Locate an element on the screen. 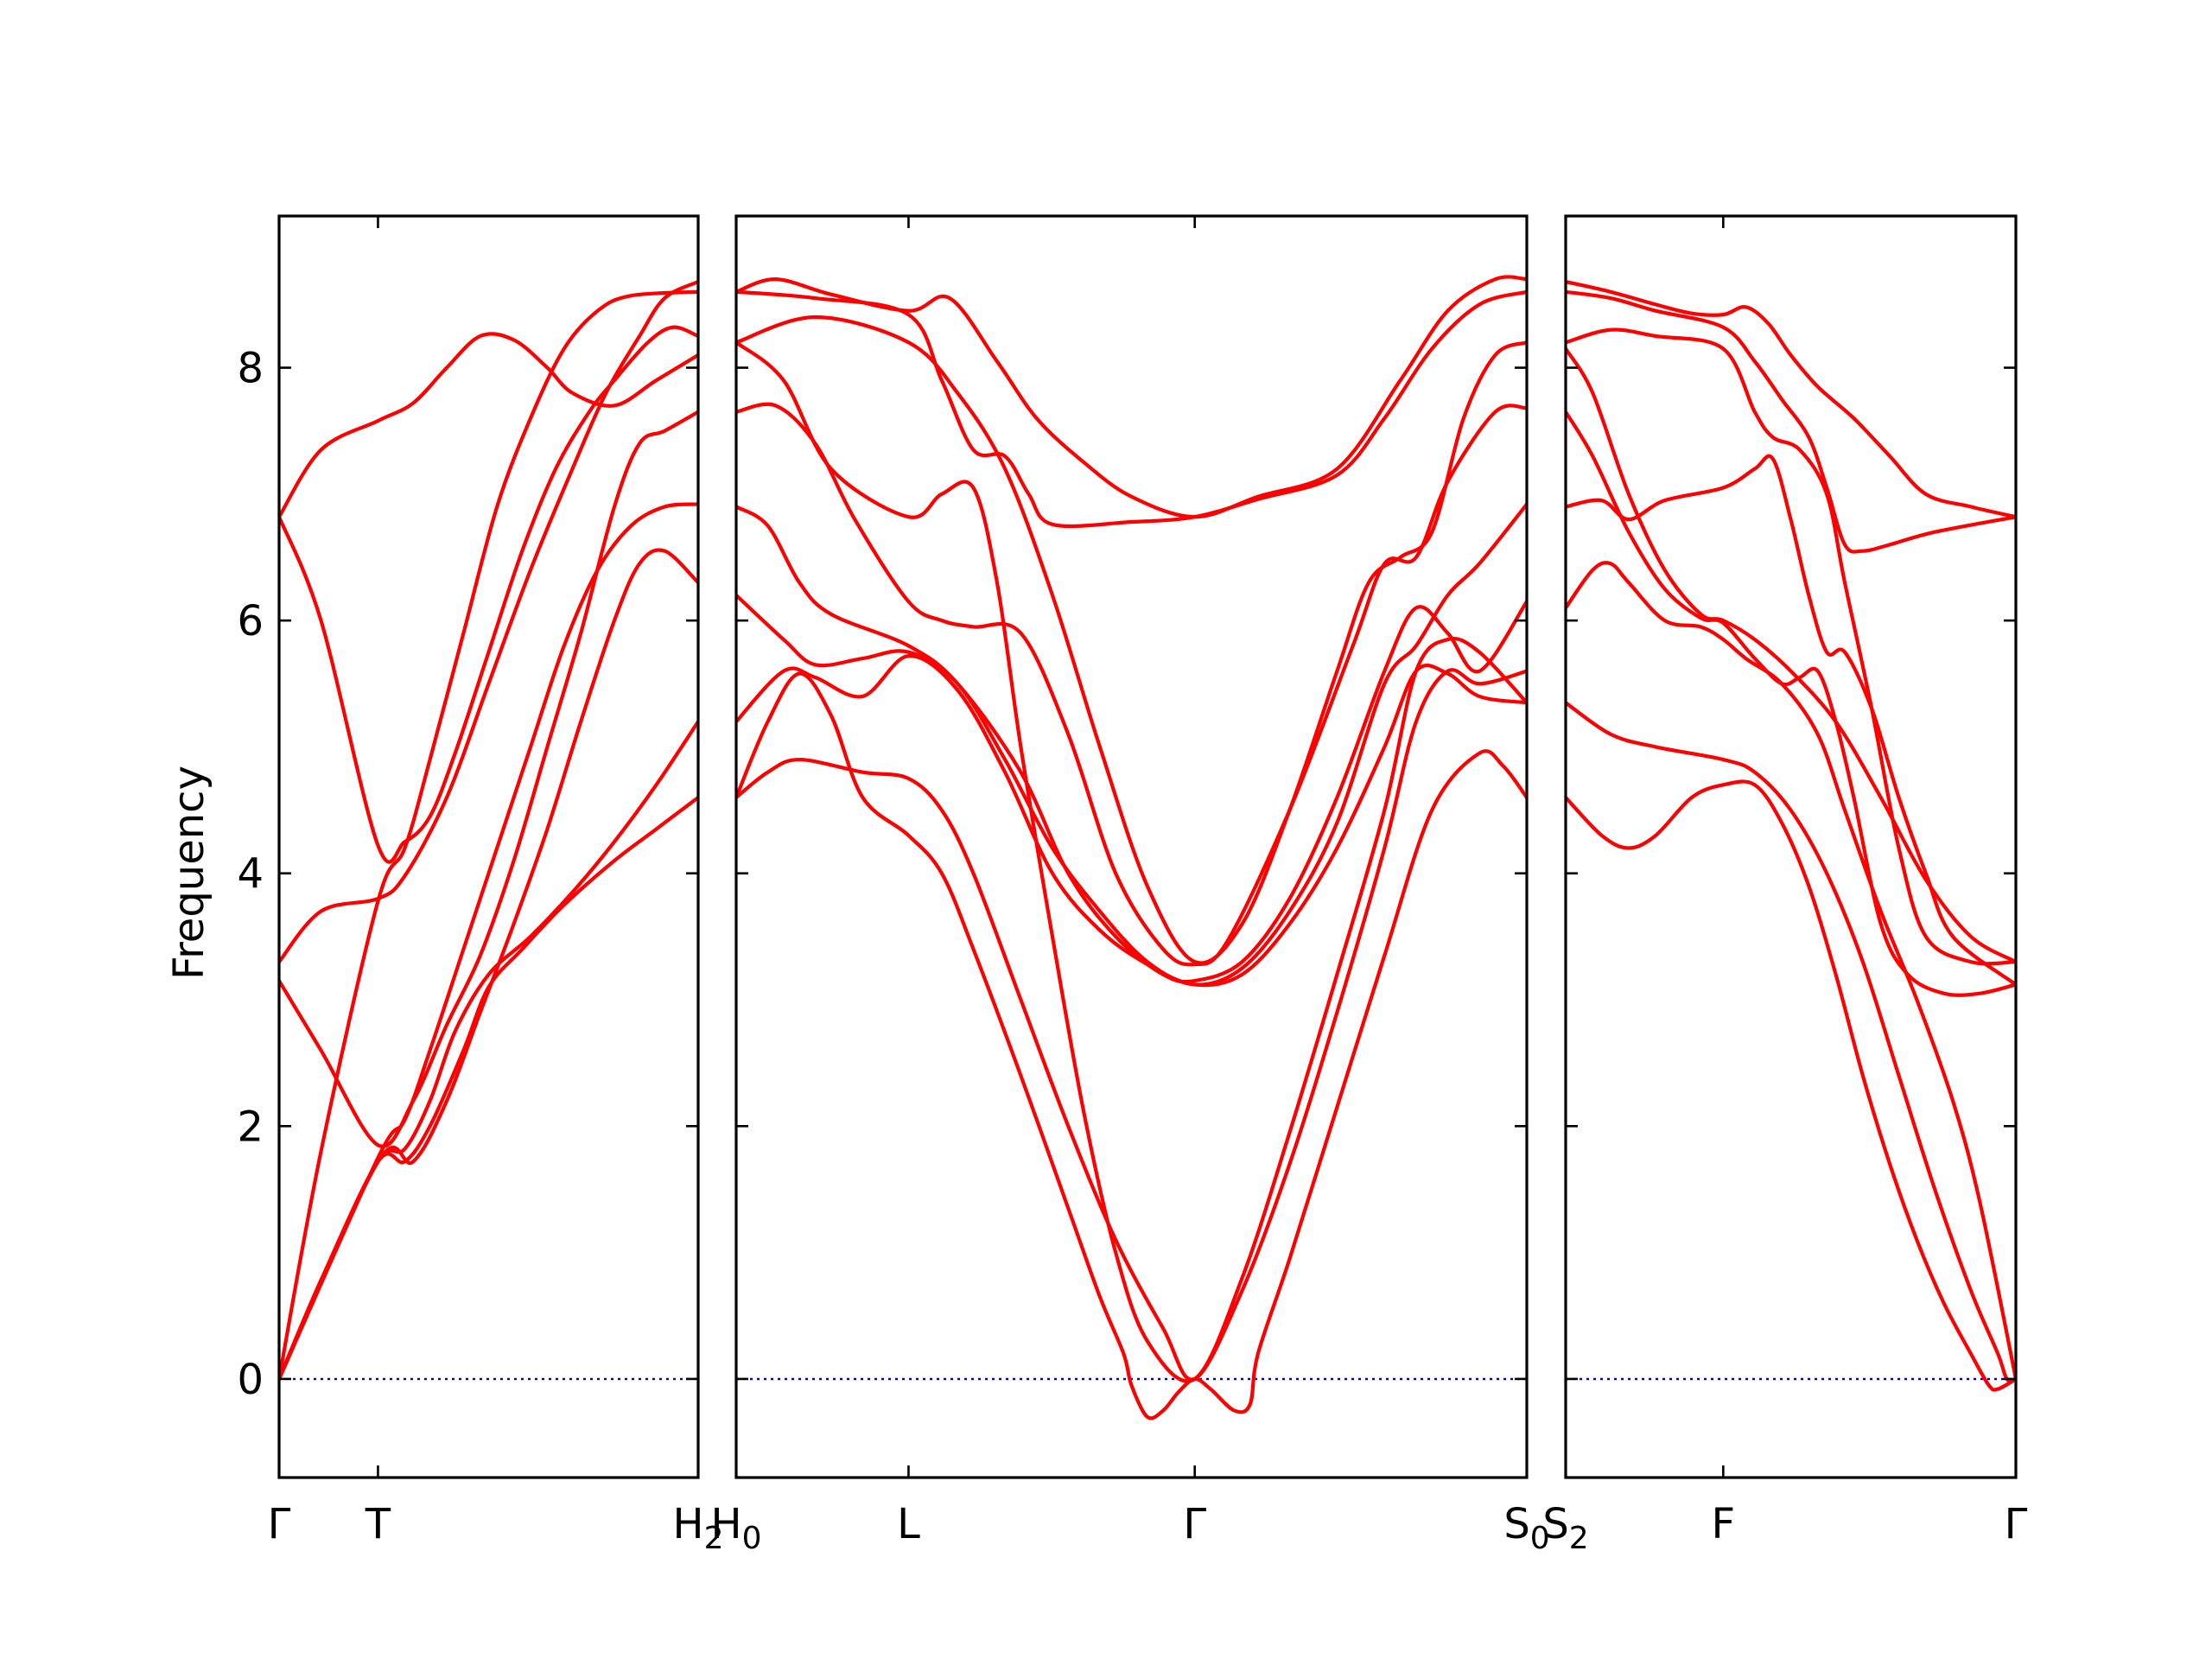  y-axis: 0 2 4 6 8 is located at coordinates (250, 874).